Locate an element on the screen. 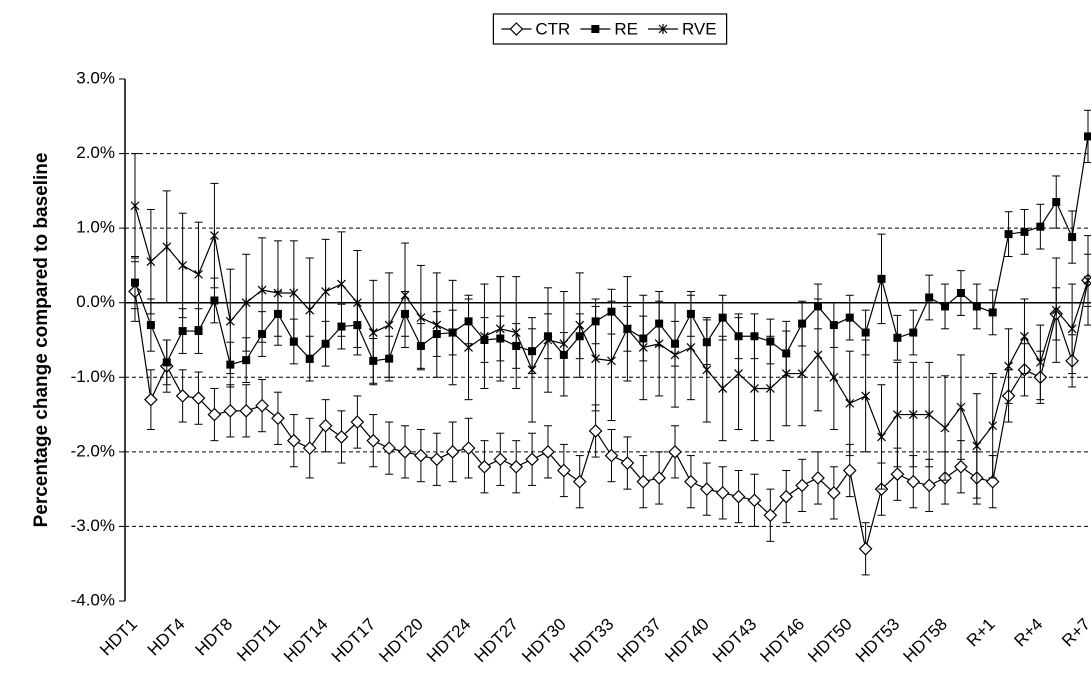 The width and height of the screenshot is (1091, 681). y-tick-label: 3.0% is located at coordinates (95, 77).